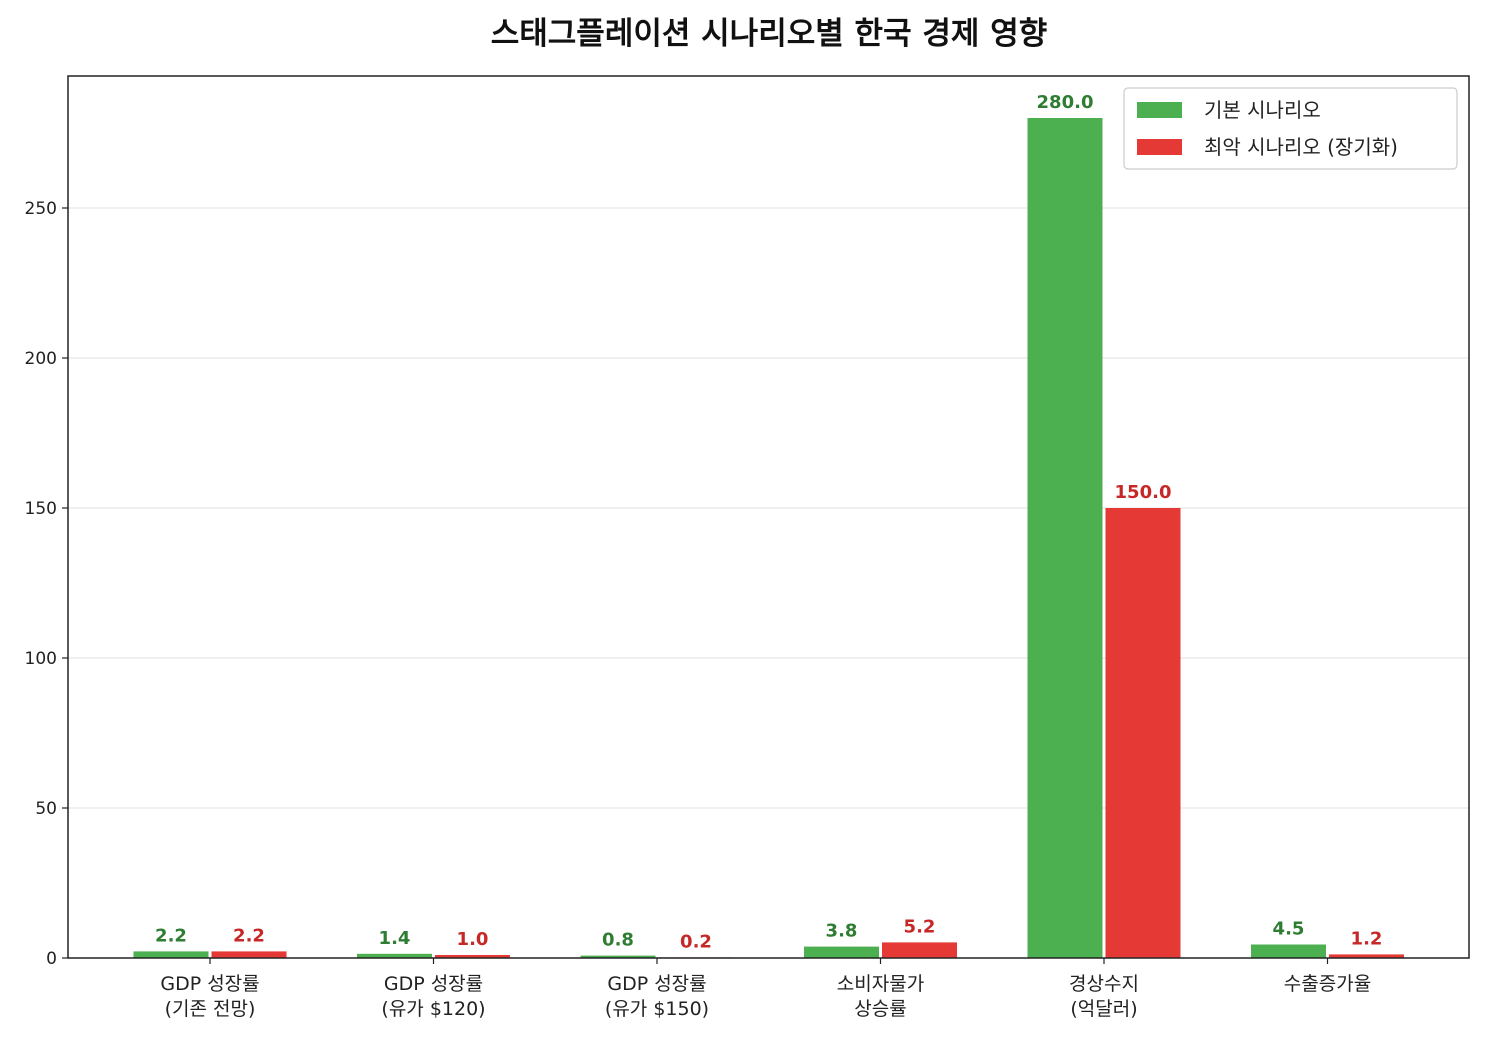 The image size is (1485, 1038). What do you see at coordinates (1290, 128) in the screenshot?
I see `legend-box` at bounding box center [1290, 128].